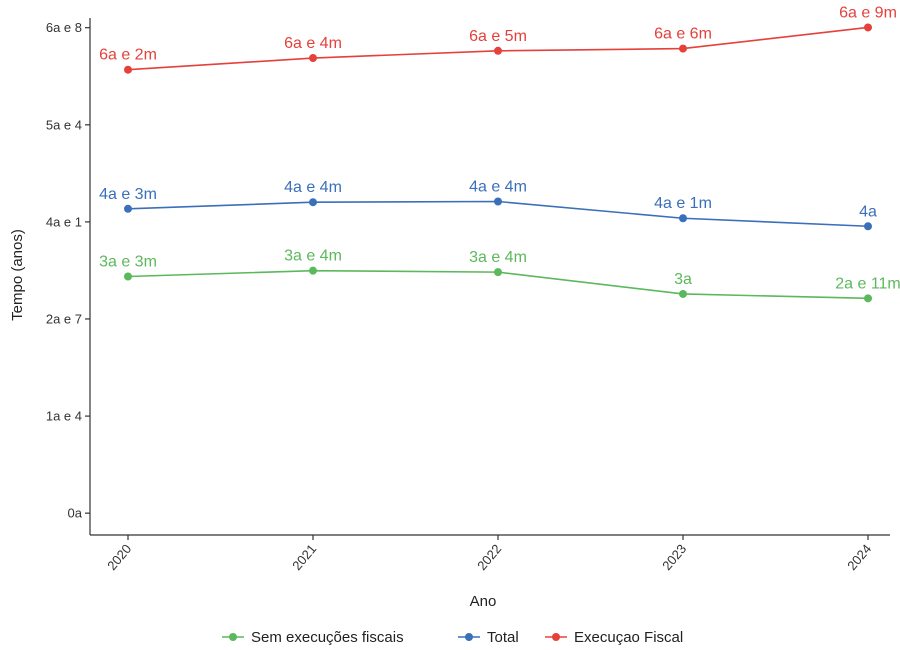  I want to click on legend-item: Total, so click(488, 637).